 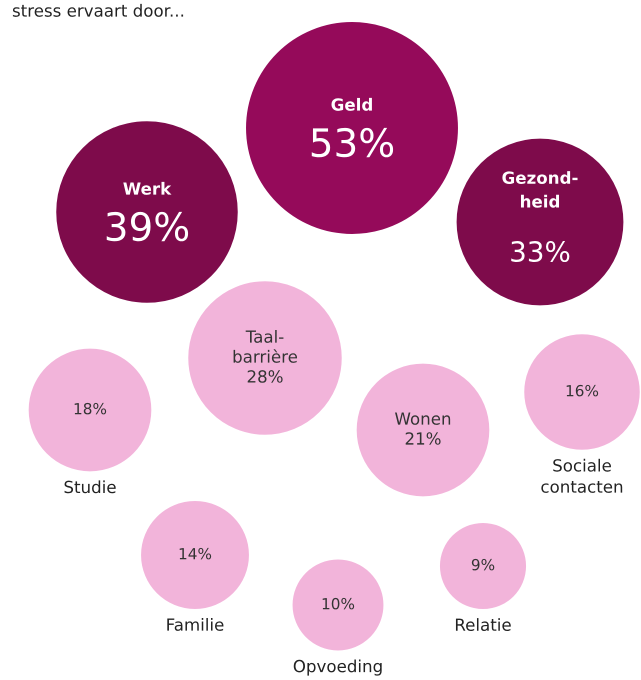 I want to click on data-label: 14%, so click(x=196, y=554).